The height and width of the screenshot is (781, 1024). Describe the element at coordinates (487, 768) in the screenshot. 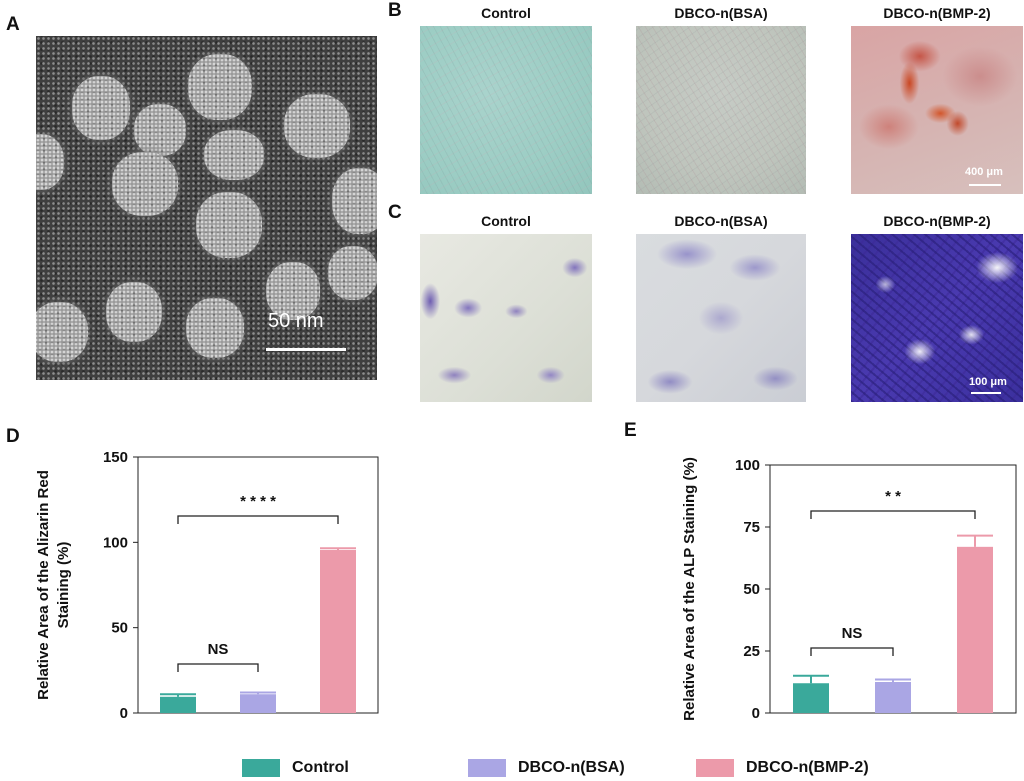

I see `legend-swatch-bsa` at that location.